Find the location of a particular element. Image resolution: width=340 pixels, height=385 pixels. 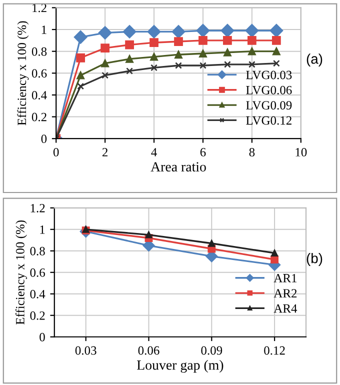

x-tick-label: 6 is located at coordinates (203, 152).